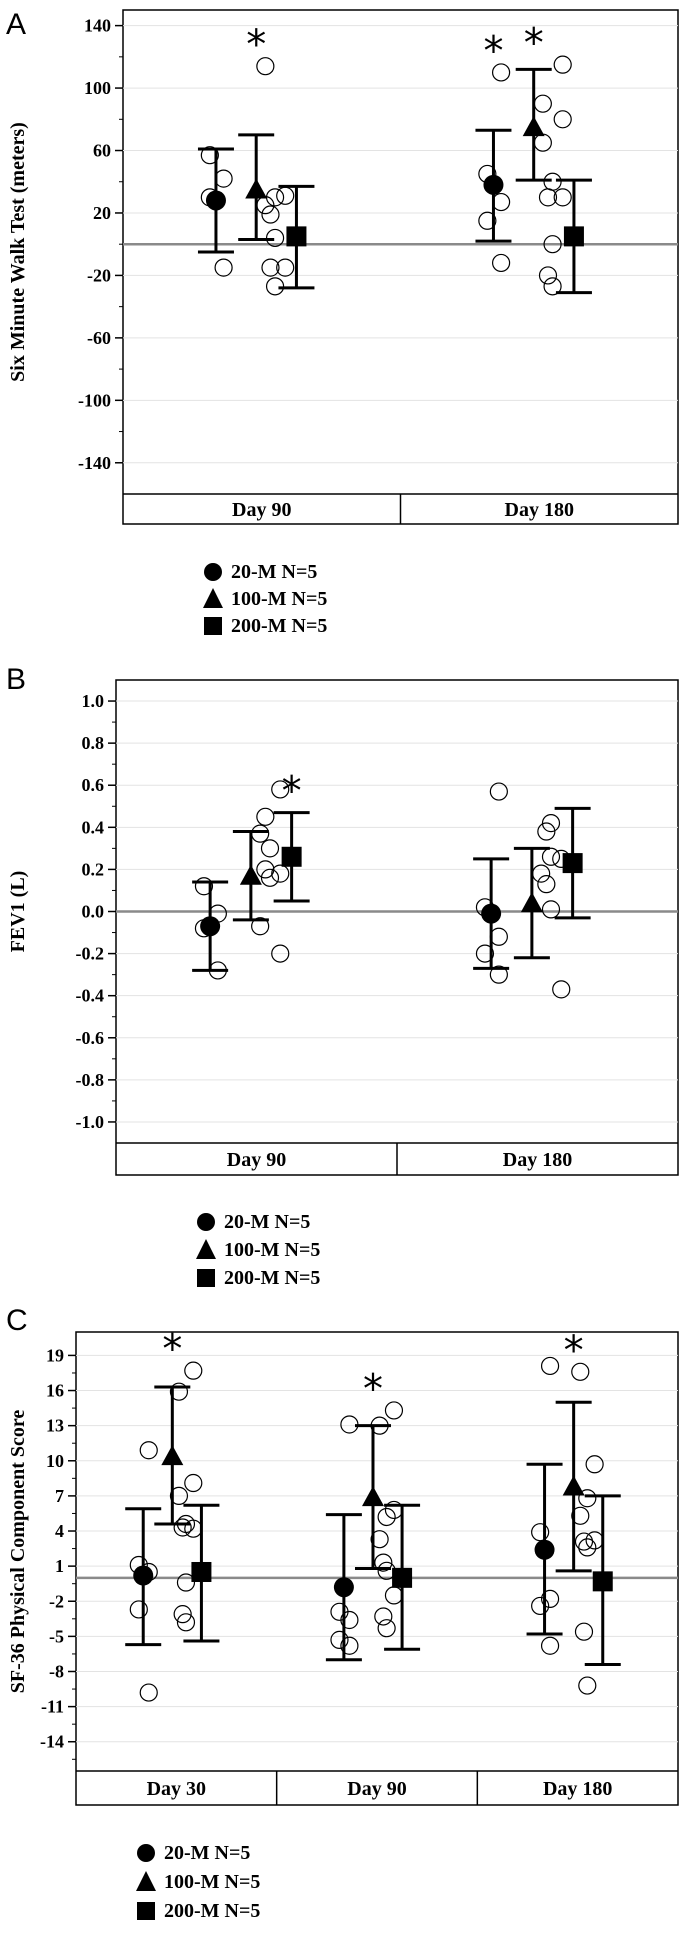 This screenshot has width=680, height=1958. I want to click on tick-label-b-4: 0.2, so click(93, 869).